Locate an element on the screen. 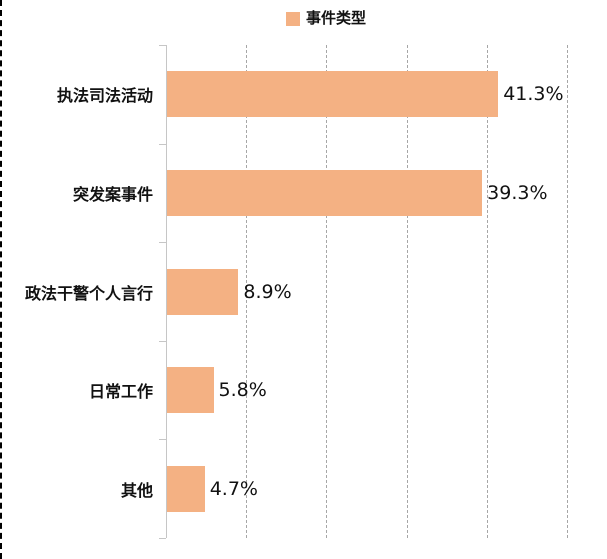  legend: 事件类型 is located at coordinates (326, 18).